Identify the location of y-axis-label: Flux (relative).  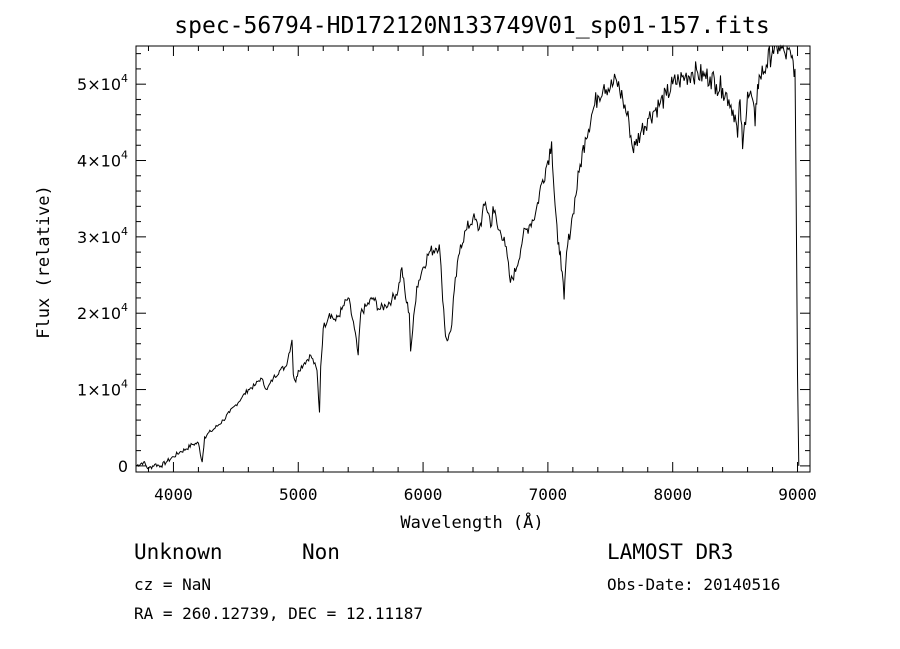
(44, 262).